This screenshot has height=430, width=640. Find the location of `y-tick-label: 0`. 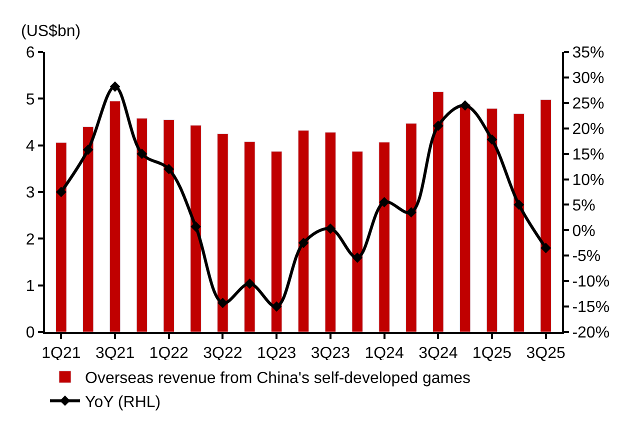

y-tick-label: 0 is located at coordinates (30, 333).